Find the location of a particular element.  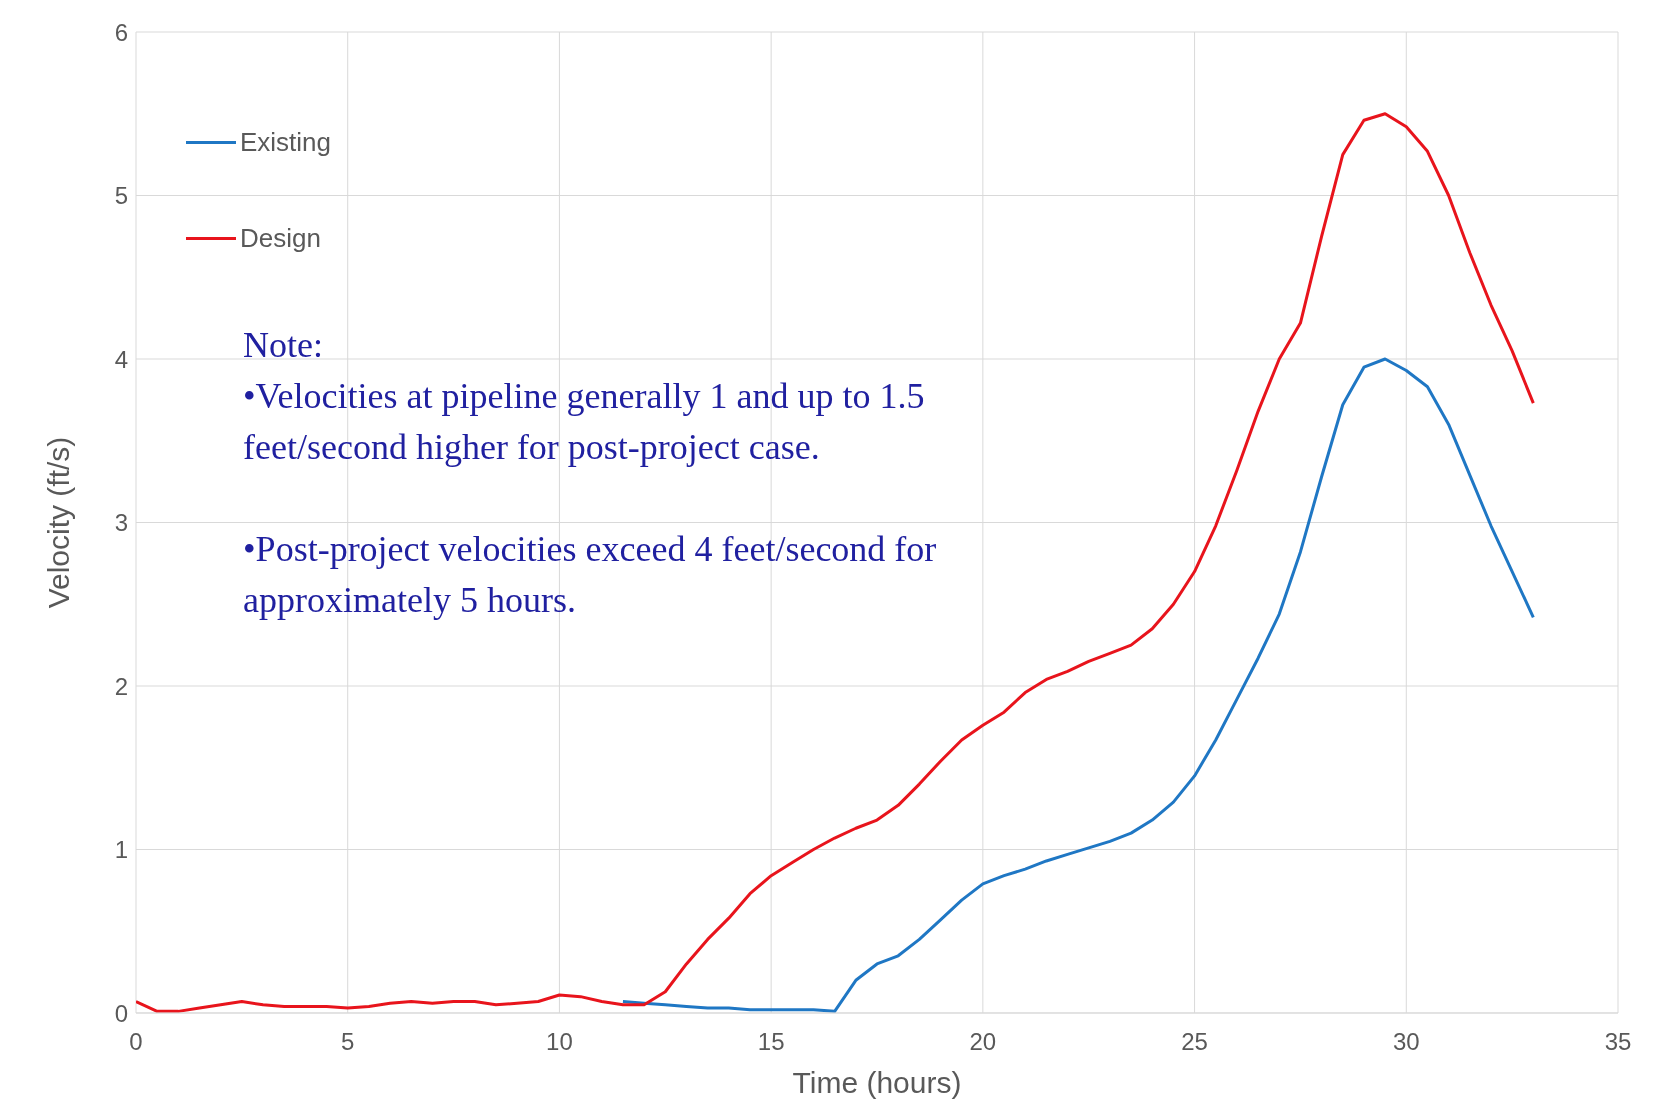

x-axis-title: Time (hours) is located at coordinates (877, 1082).